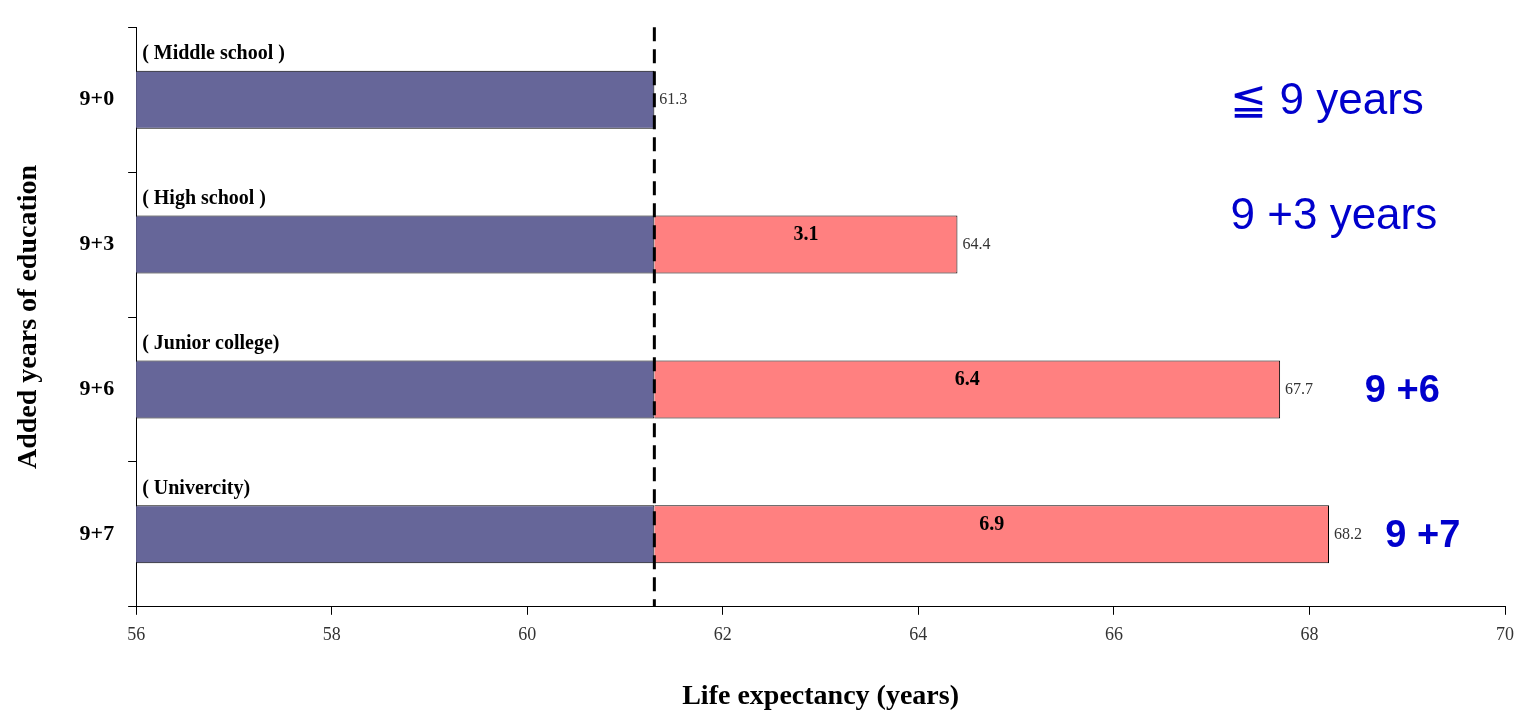  I want to click on annotation: ( Univercity), so click(196, 487).